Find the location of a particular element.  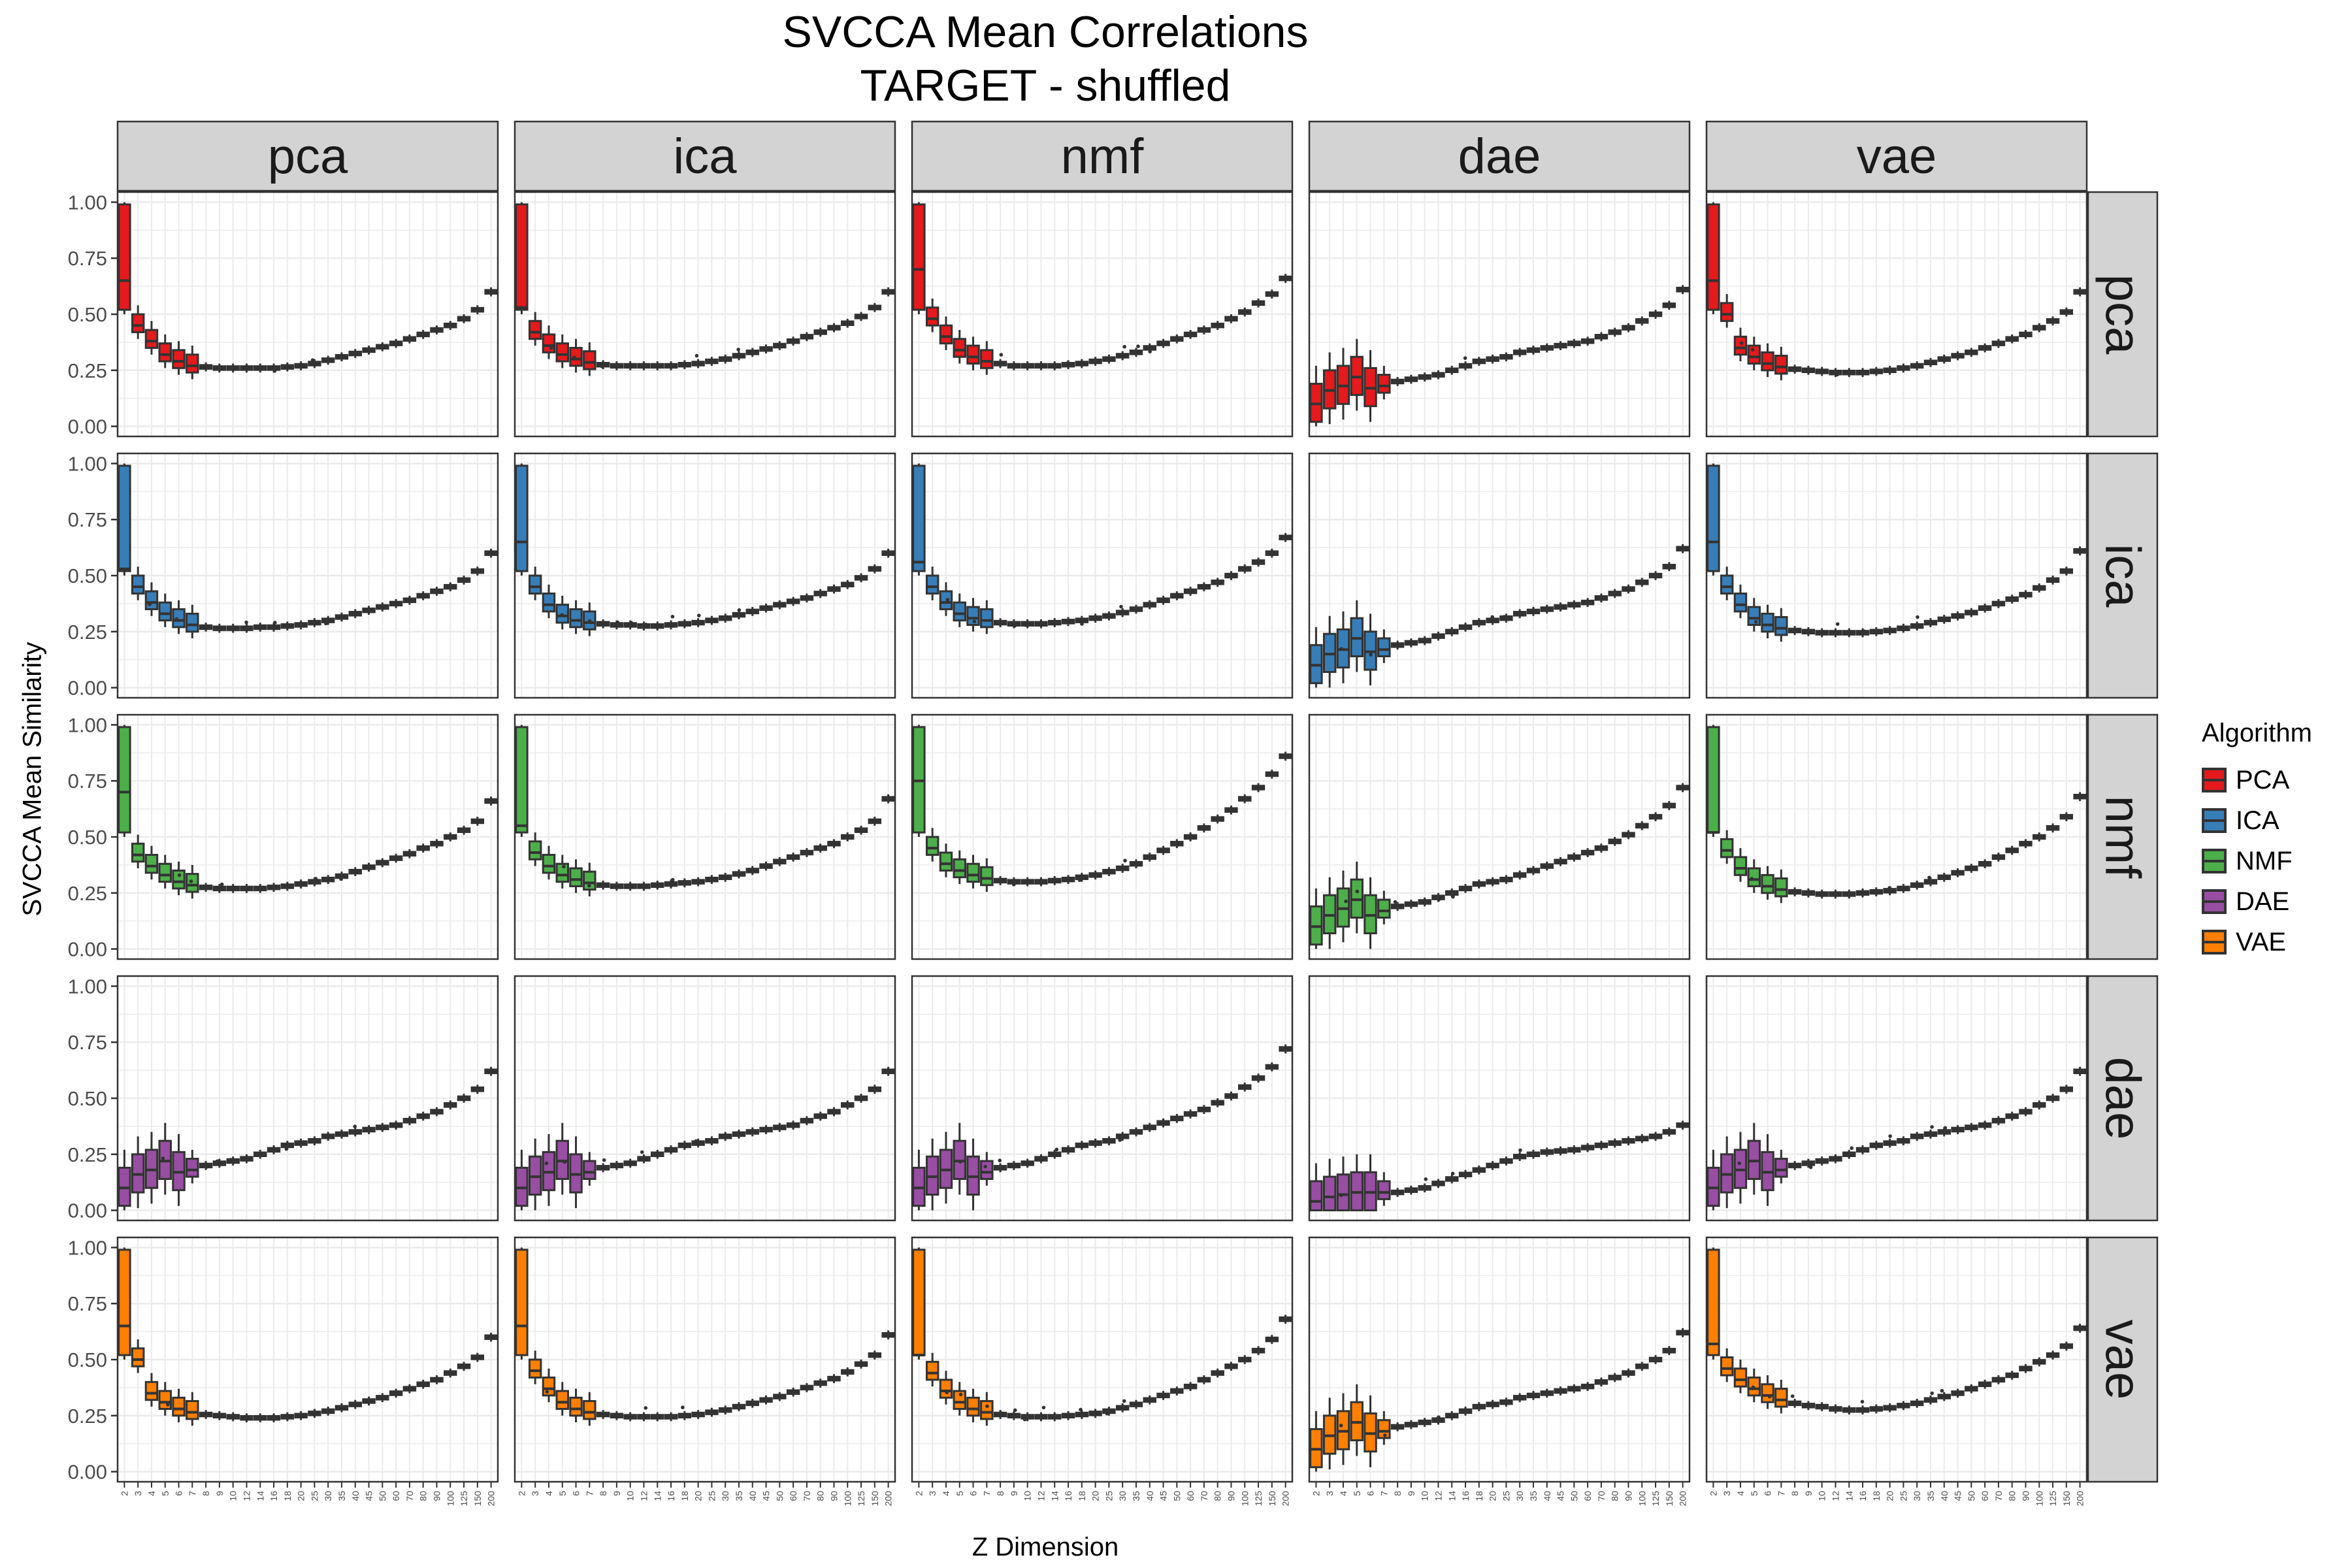

col-strip-vae is located at coordinates (1896, 156).